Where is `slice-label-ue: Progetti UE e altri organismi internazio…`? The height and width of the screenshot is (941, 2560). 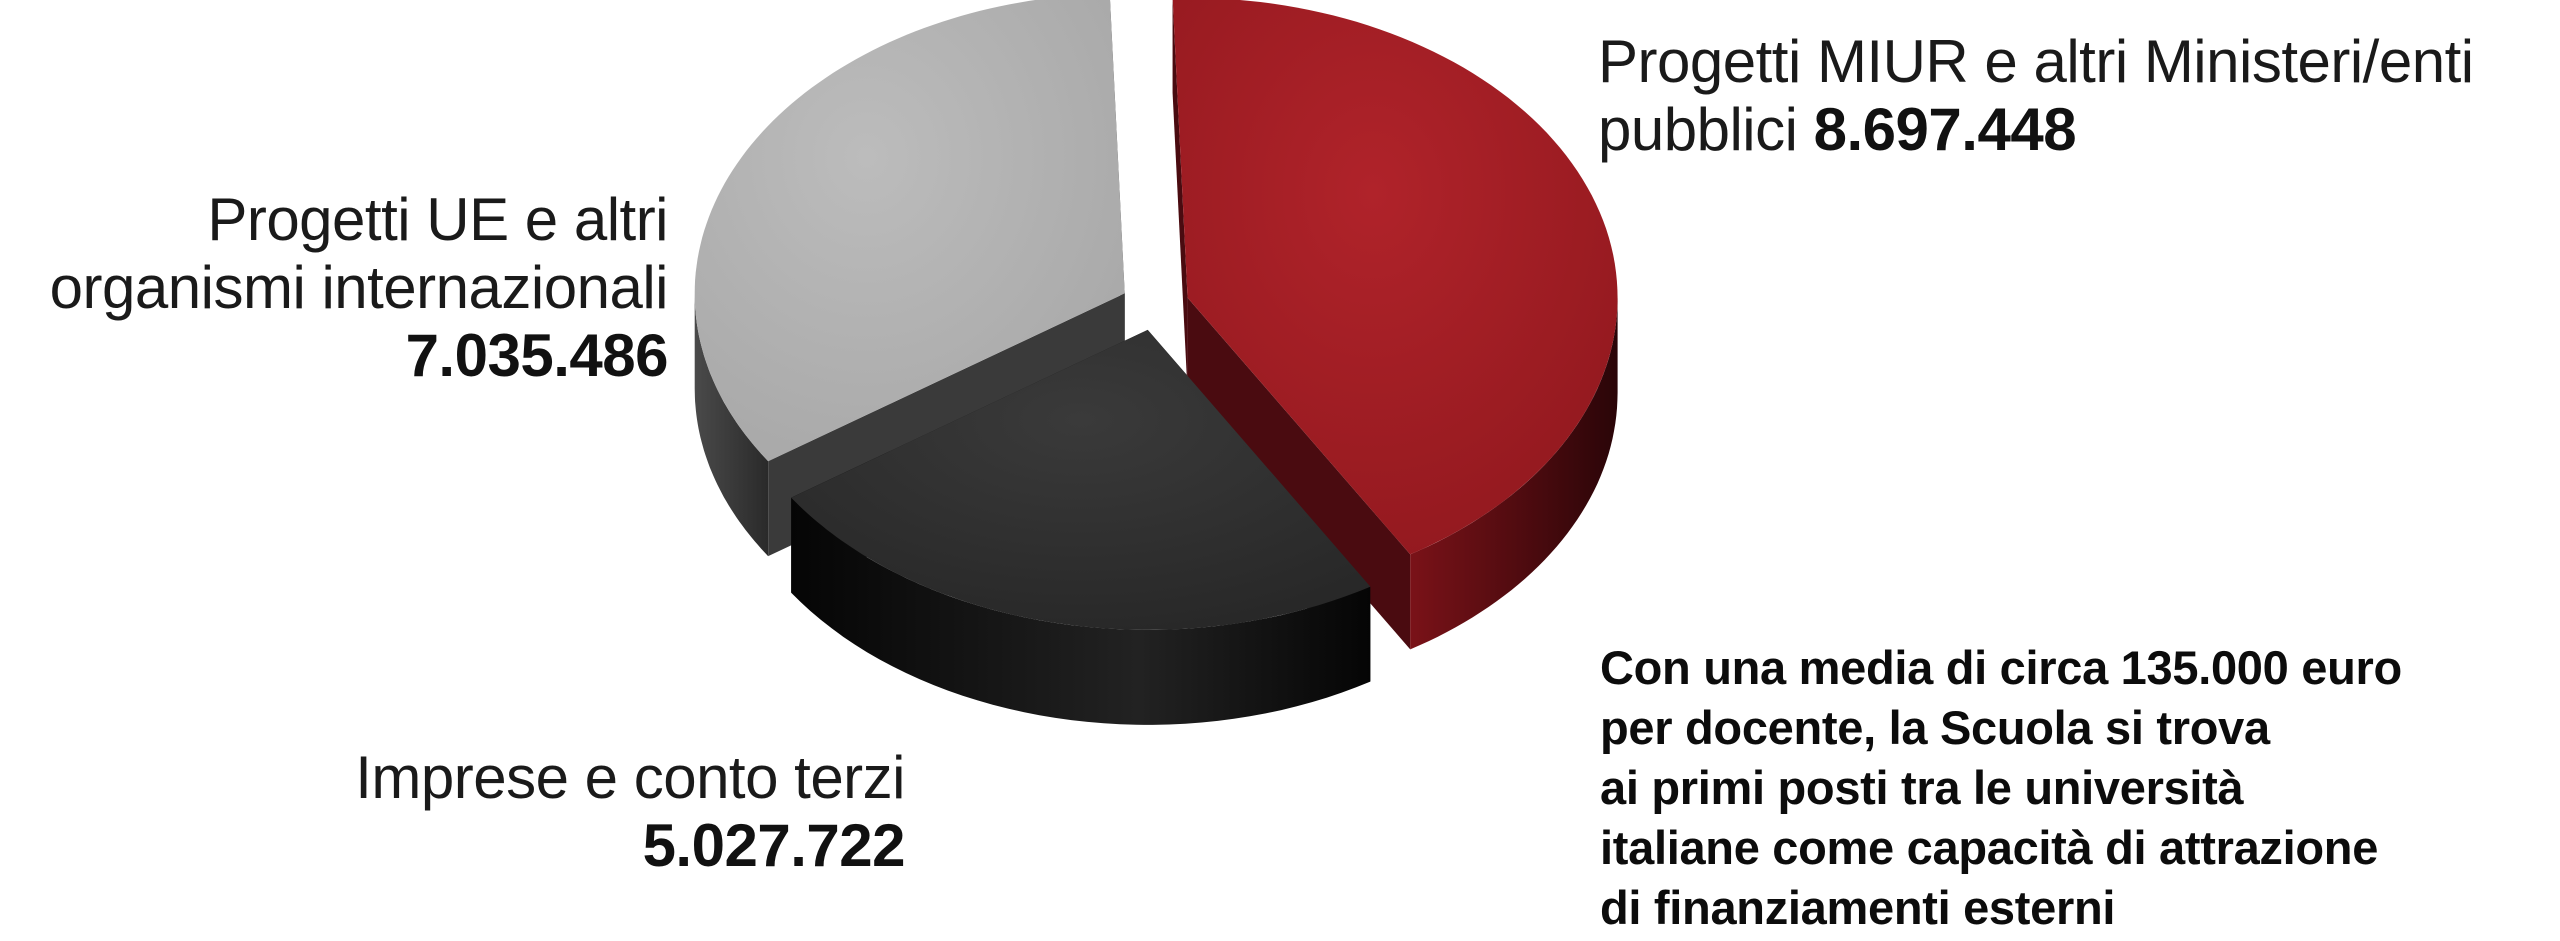 slice-label-ue: Progetti UE e altri organismi internazio… is located at coordinates (334, 288).